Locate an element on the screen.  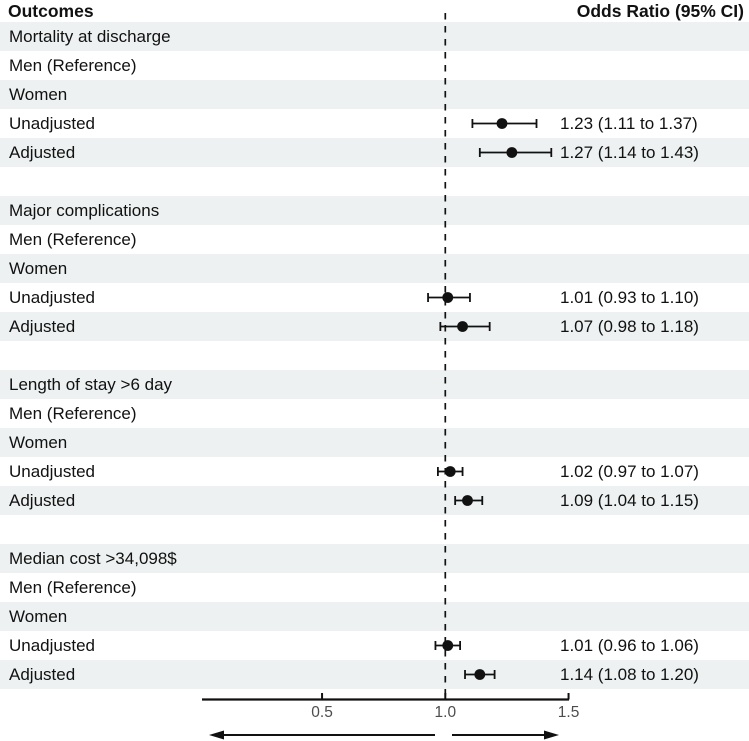
outcome-group-row: Median cost >34,098$ is located at coordinates (374, 558).